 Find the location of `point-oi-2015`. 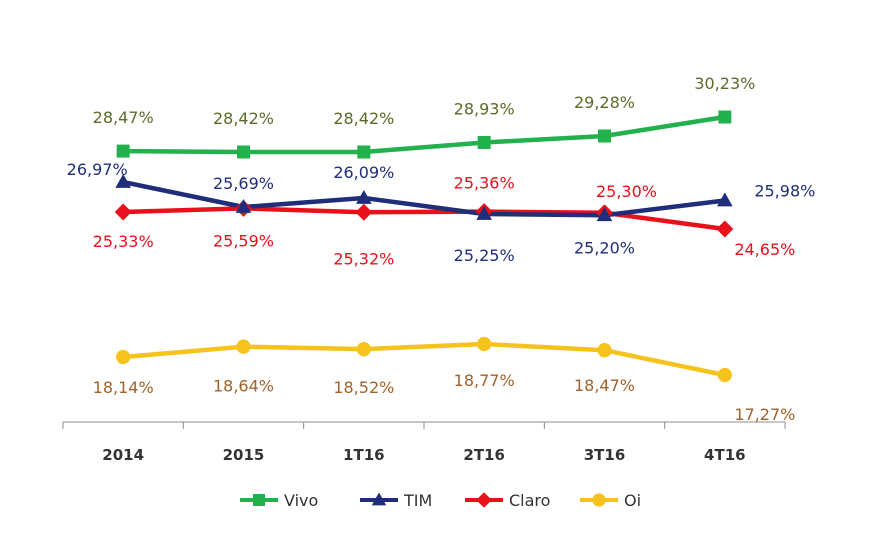

point-oi-2015 is located at coordinates (243, 346).